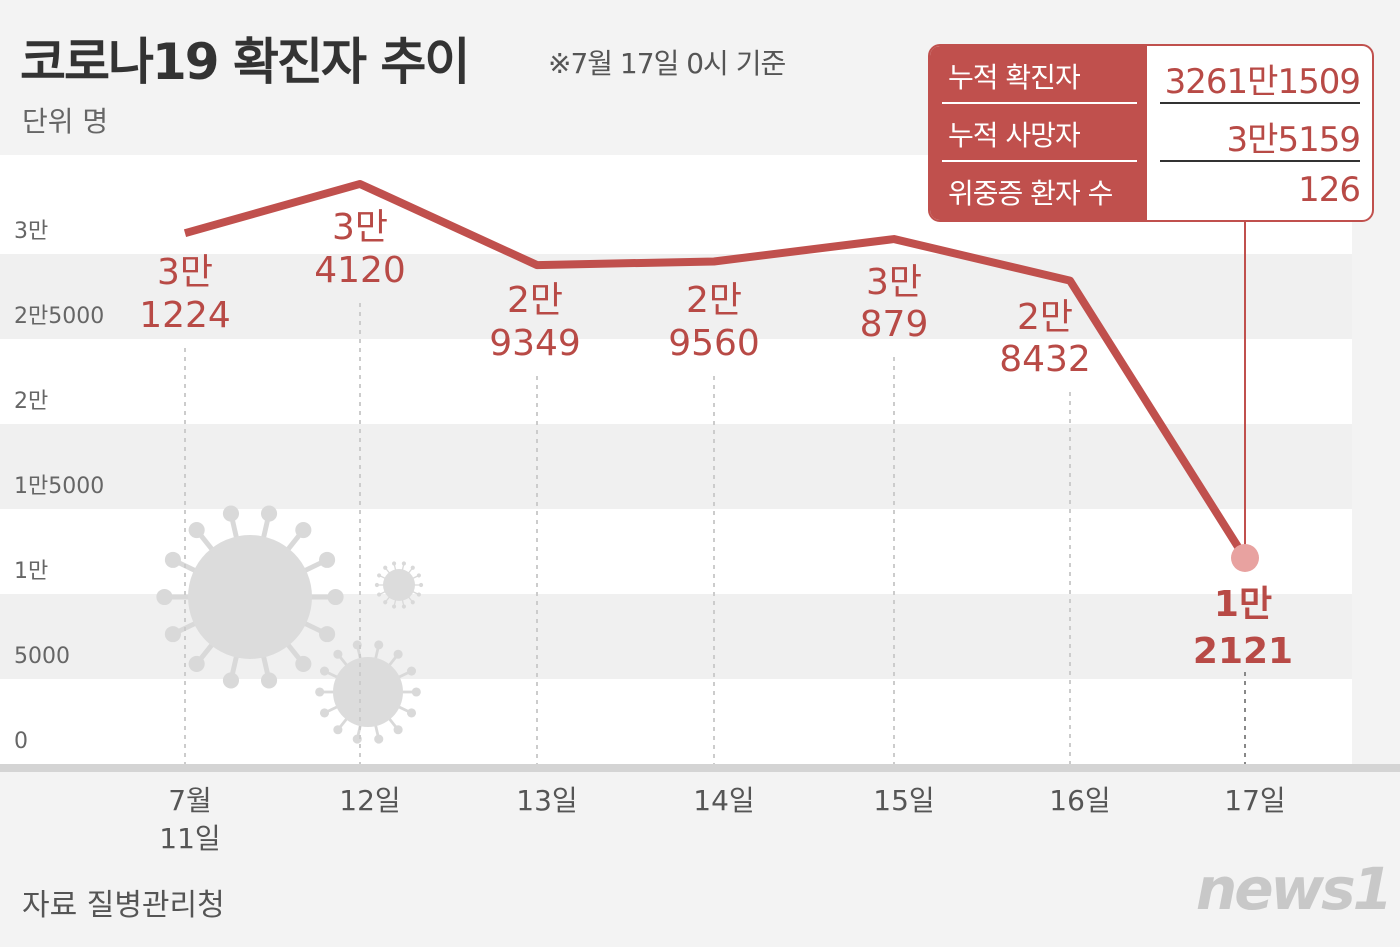 Image resolution: width=1400 pixels, height=947 pixels. I want to click on source-note: 자료 질병관리청, so click(123, 905).